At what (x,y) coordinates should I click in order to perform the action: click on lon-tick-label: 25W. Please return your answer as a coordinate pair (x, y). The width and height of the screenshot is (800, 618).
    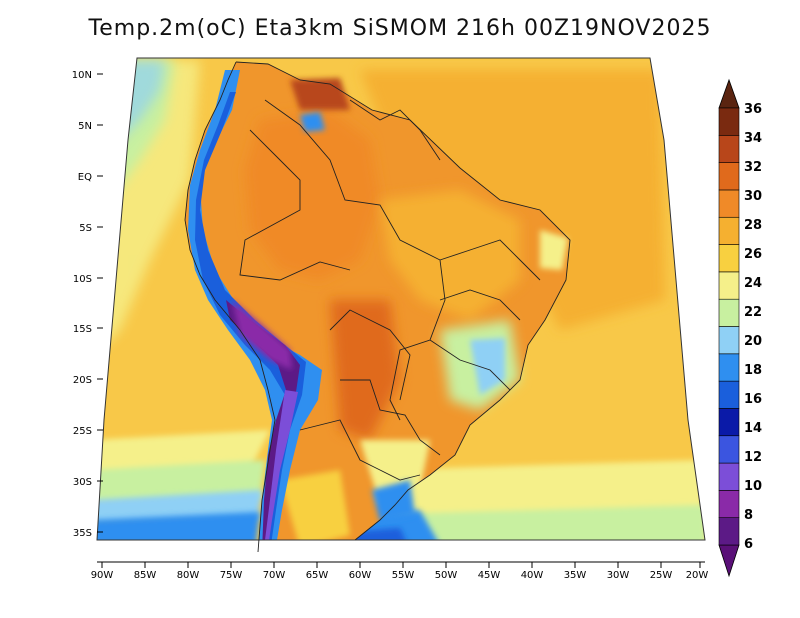
    Looking at the image, I should click on (661, 575).